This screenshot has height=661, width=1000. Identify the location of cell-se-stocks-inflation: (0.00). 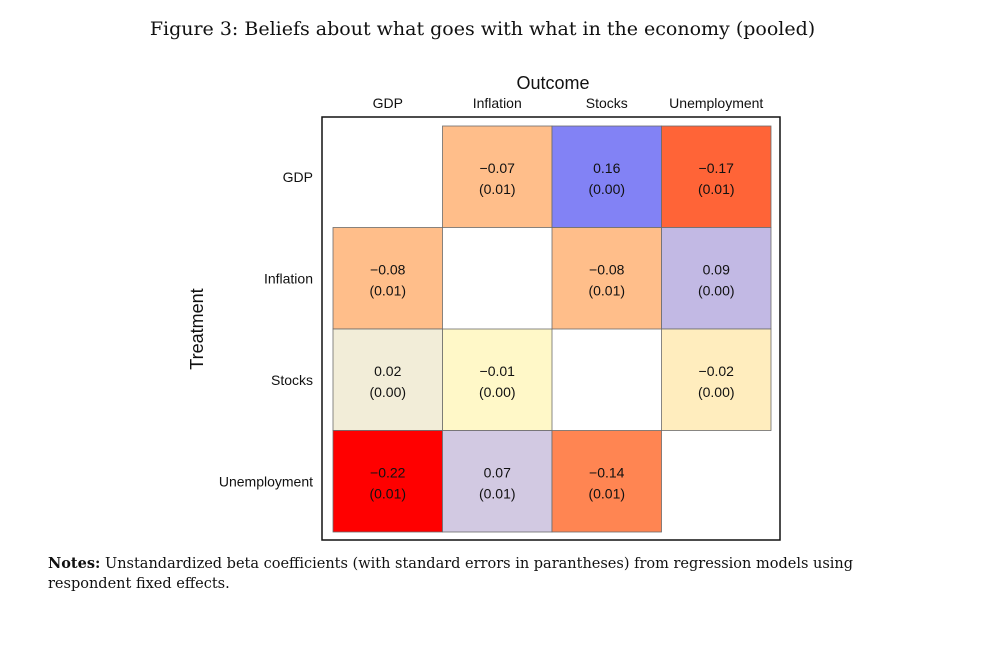
(497, 392).